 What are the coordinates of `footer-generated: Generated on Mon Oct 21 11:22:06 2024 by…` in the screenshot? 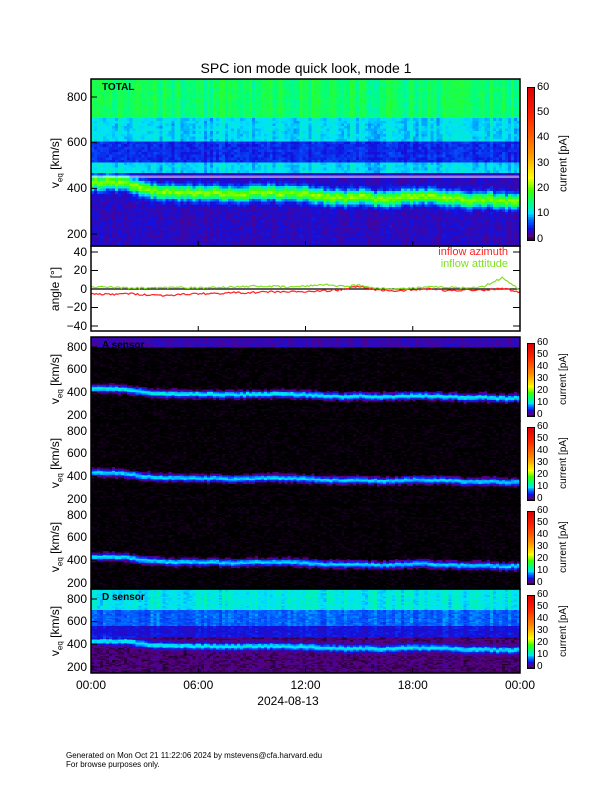 It's located at (194, 755).